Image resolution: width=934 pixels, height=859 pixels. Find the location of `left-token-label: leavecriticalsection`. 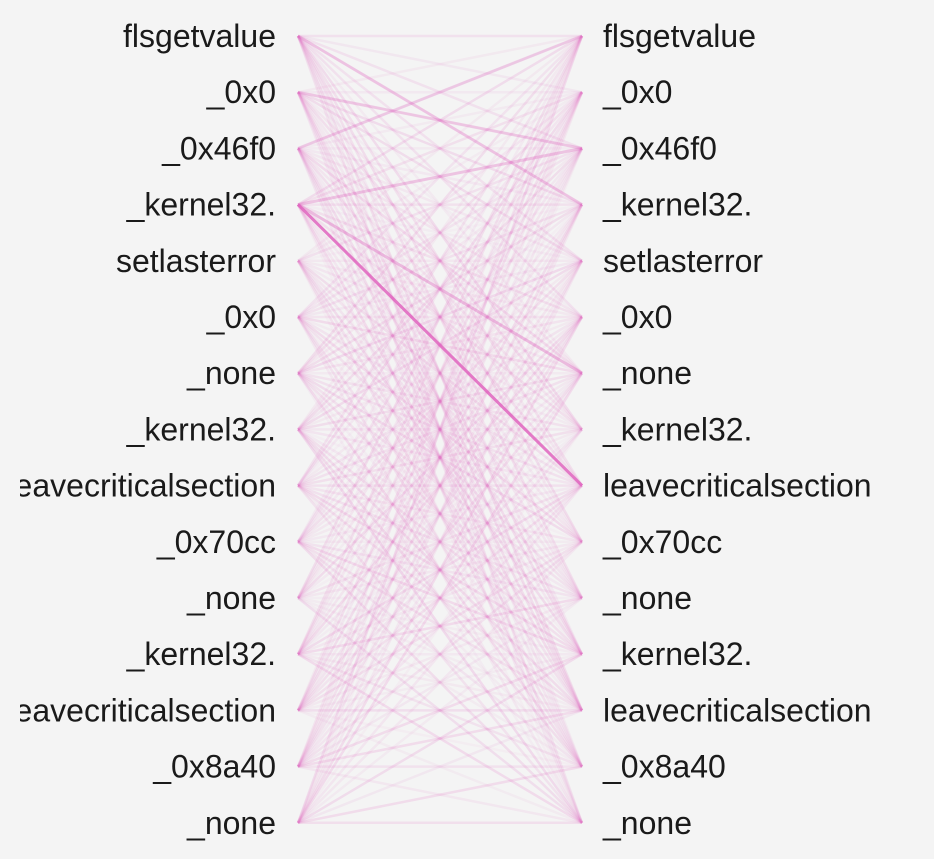

left-token-label: leavecriticalsection is located at coordinates (141, 486).